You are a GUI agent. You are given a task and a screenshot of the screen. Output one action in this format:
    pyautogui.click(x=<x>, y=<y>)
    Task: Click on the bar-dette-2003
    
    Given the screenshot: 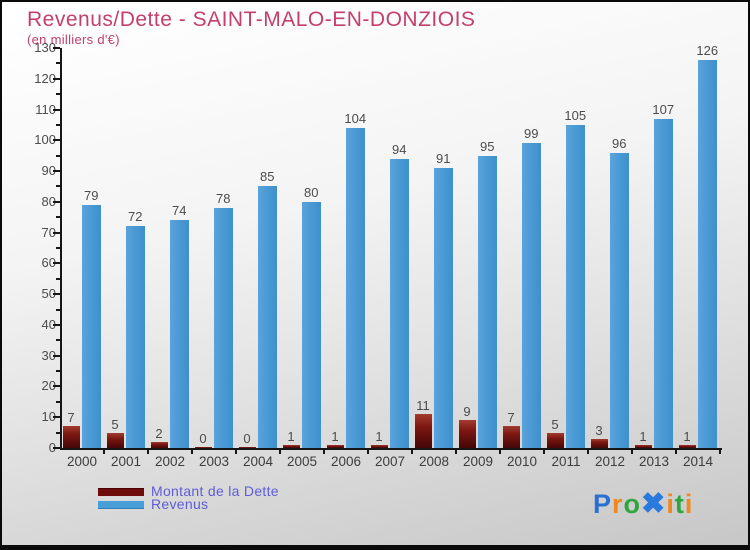 What is the action you would take?
    pyautogui.click(x=203, y=447)
    